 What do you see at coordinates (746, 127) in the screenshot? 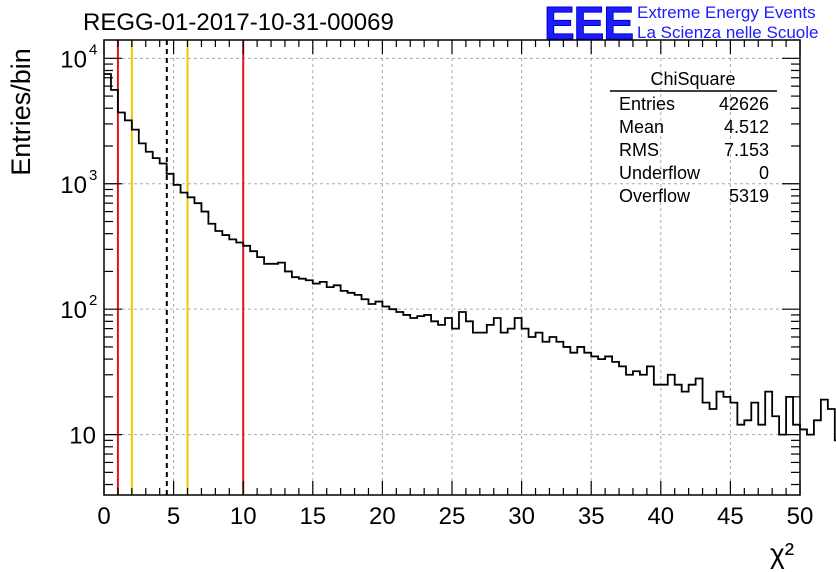
I see `stats-value: 4.512` at bounding box center [746, 127].